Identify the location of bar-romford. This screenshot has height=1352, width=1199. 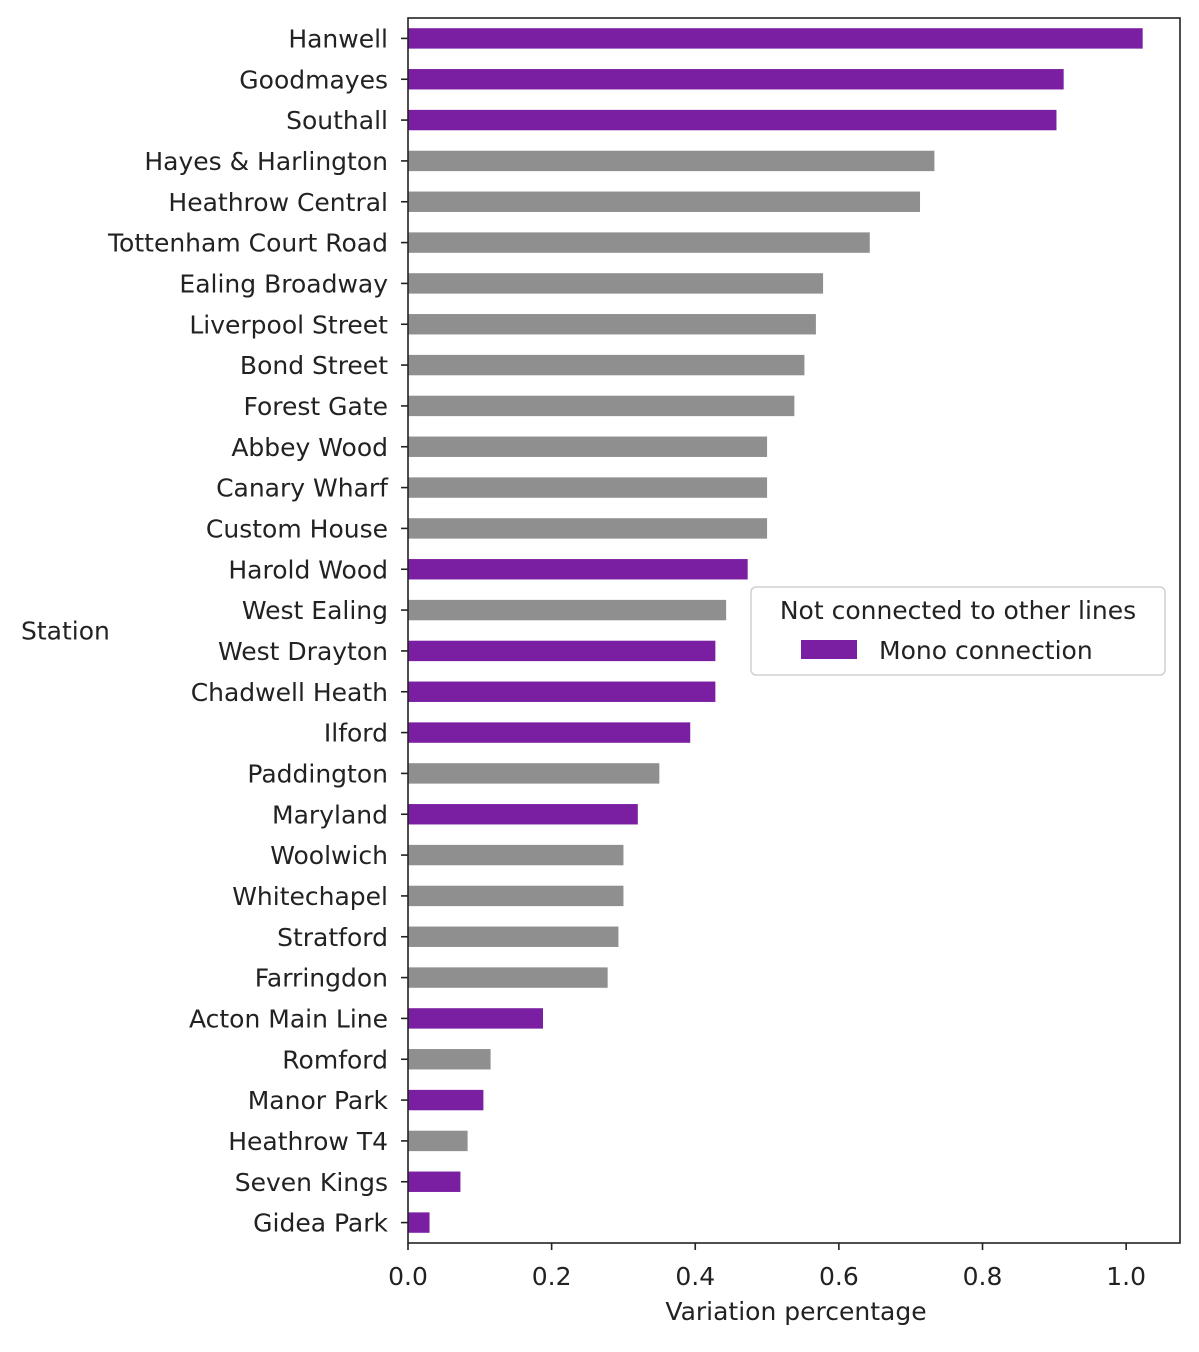
(449, 1059).